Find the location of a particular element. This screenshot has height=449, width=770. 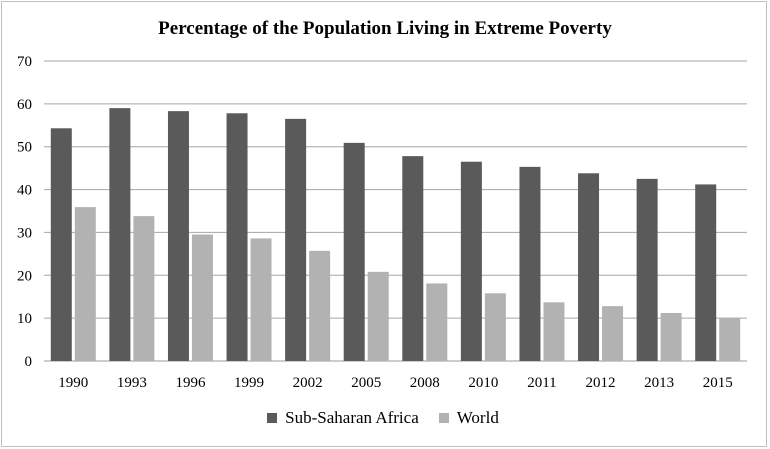

bar-sub-saharan-africa-2015 is located at coordinates (706, 272).